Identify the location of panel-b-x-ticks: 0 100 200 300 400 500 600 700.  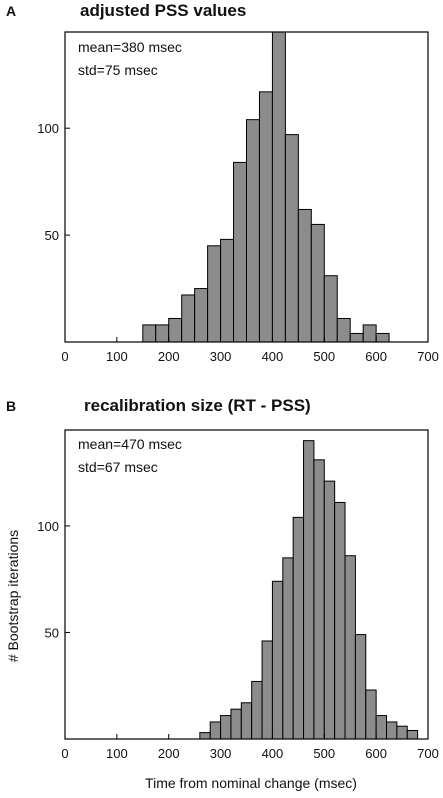
(250, 747).